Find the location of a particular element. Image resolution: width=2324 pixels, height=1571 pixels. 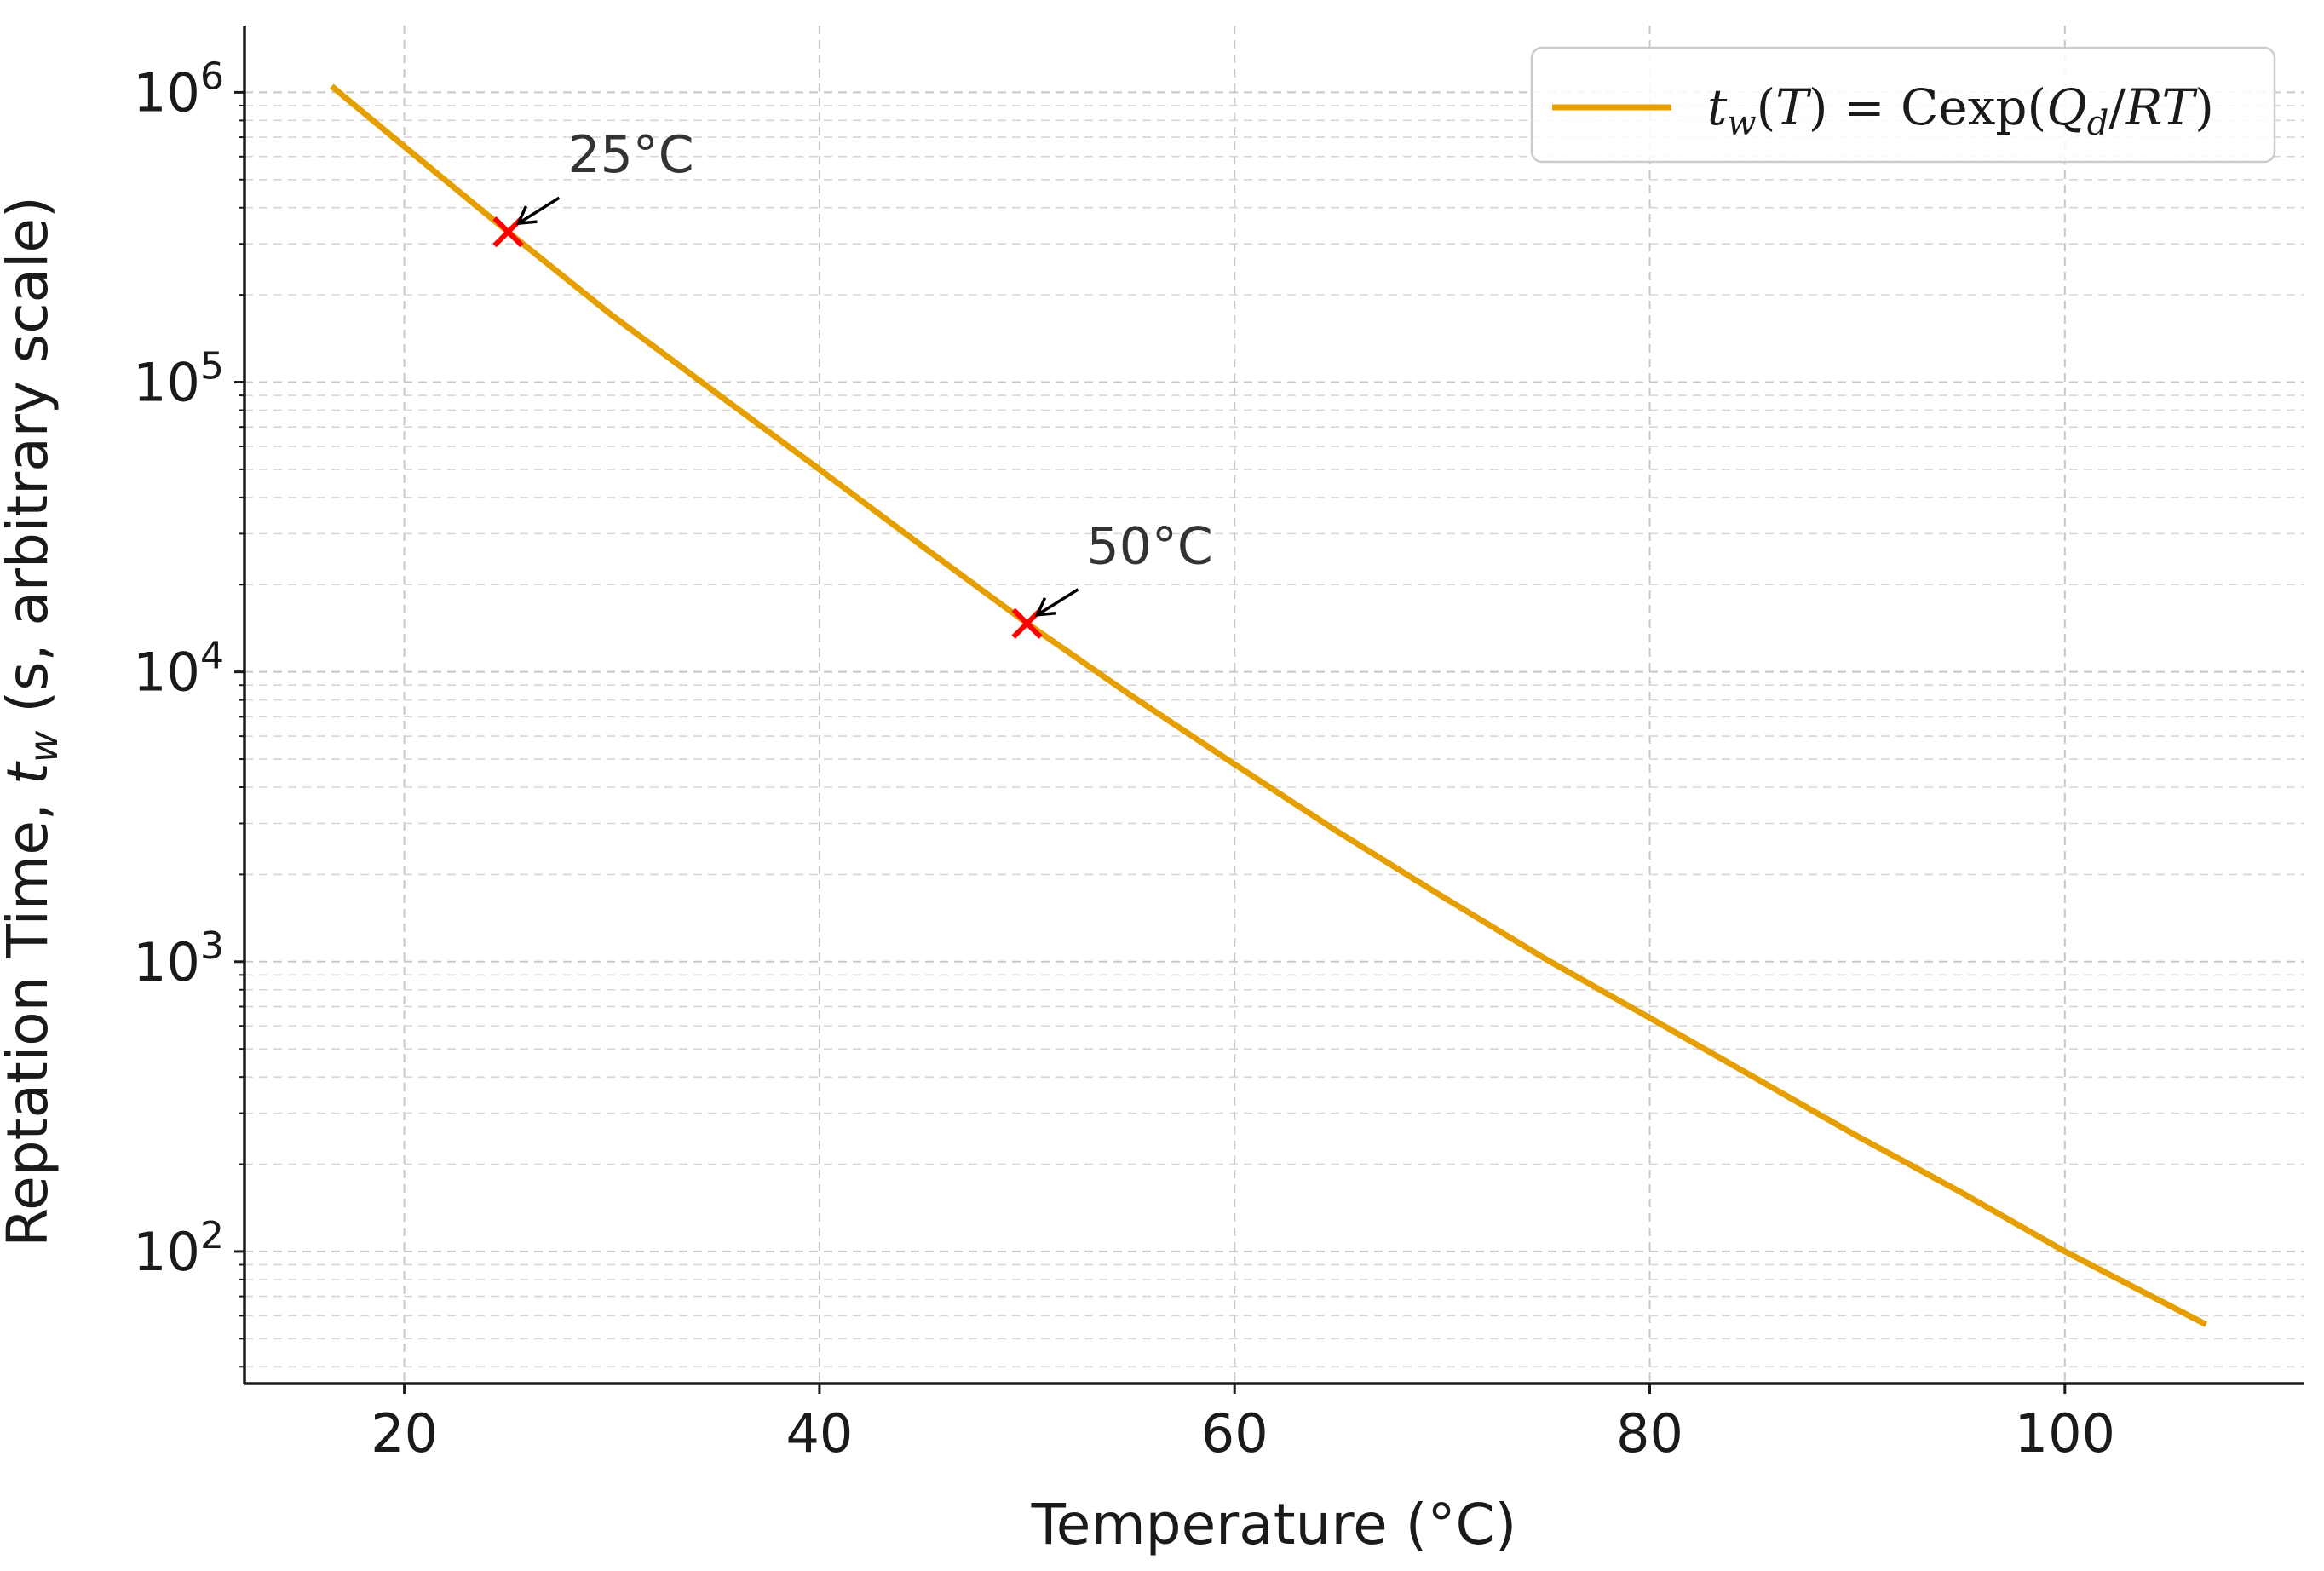

legend-box is located at coordinates (1903, 105).